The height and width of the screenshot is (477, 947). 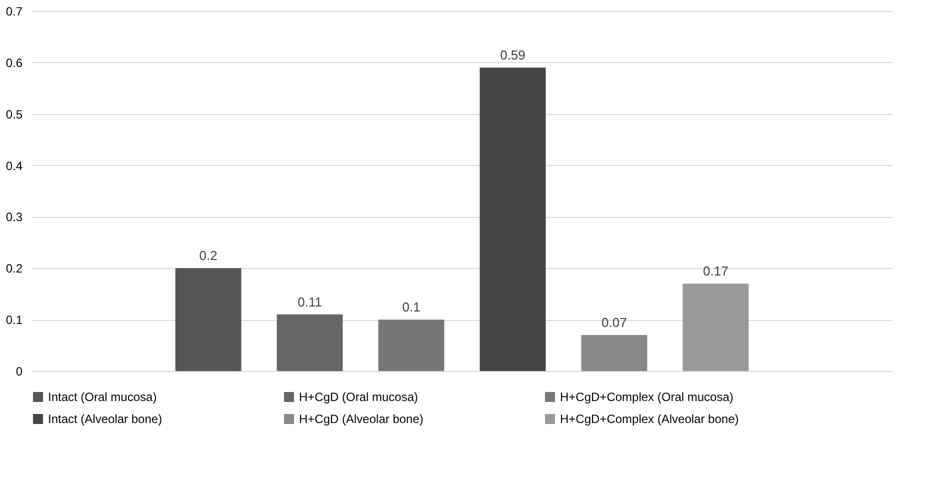 I want to click on data-label: 0.07, so click(x=614, y=322).